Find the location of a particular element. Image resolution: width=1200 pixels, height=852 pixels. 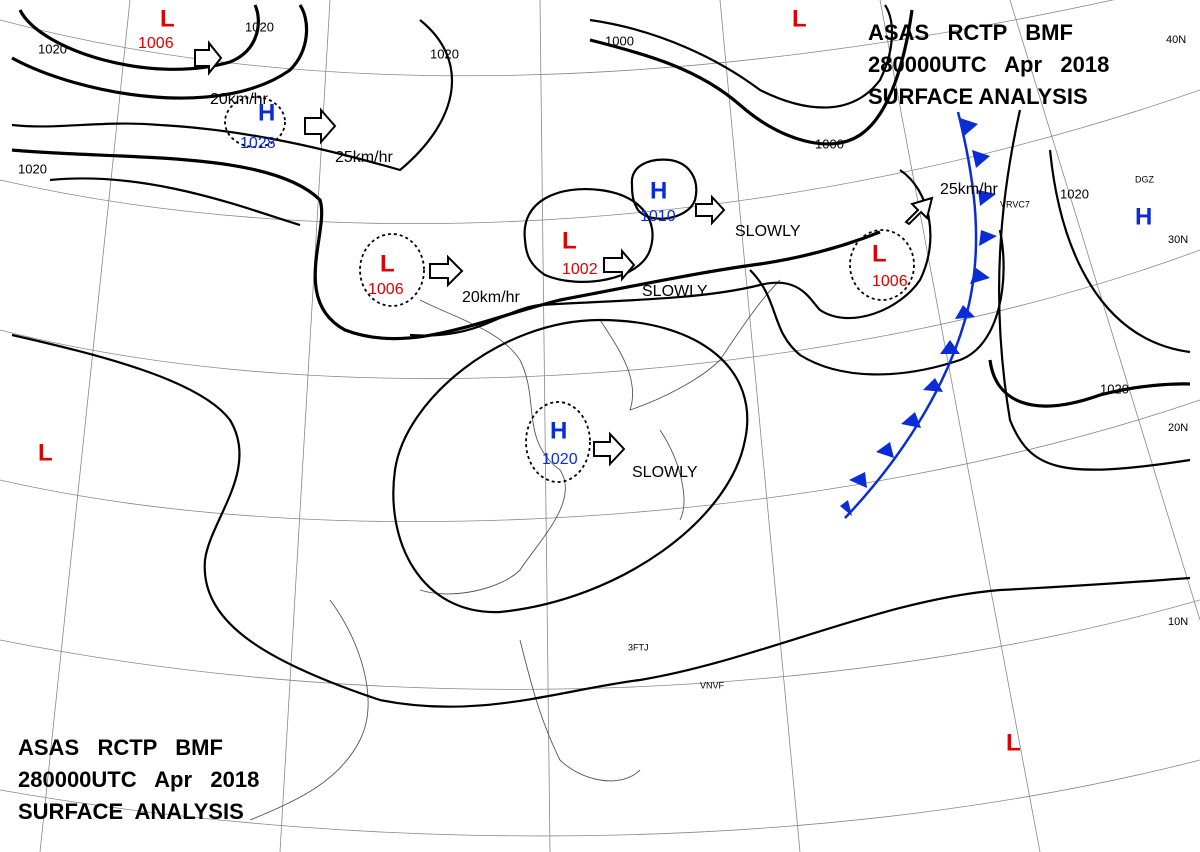

station-code: VNVF is located at coordinates (712, 685).